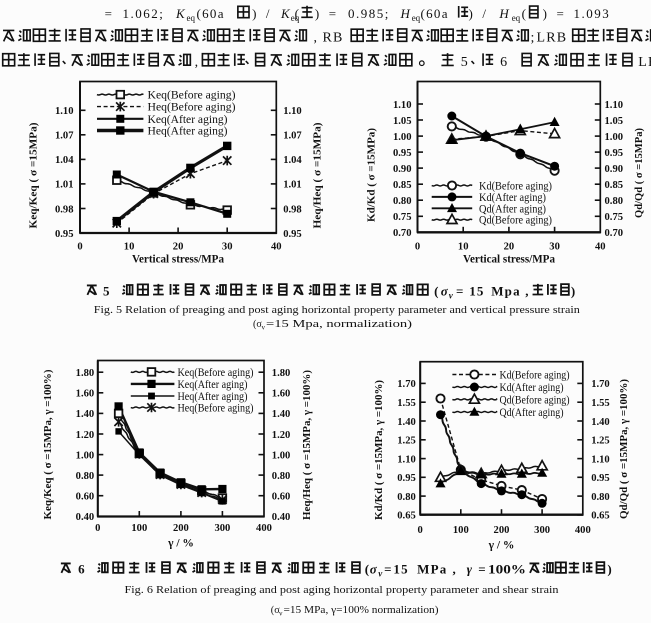 The image size is (651, 623). I want to click on svg-text: 1.04, so click(292, 160).